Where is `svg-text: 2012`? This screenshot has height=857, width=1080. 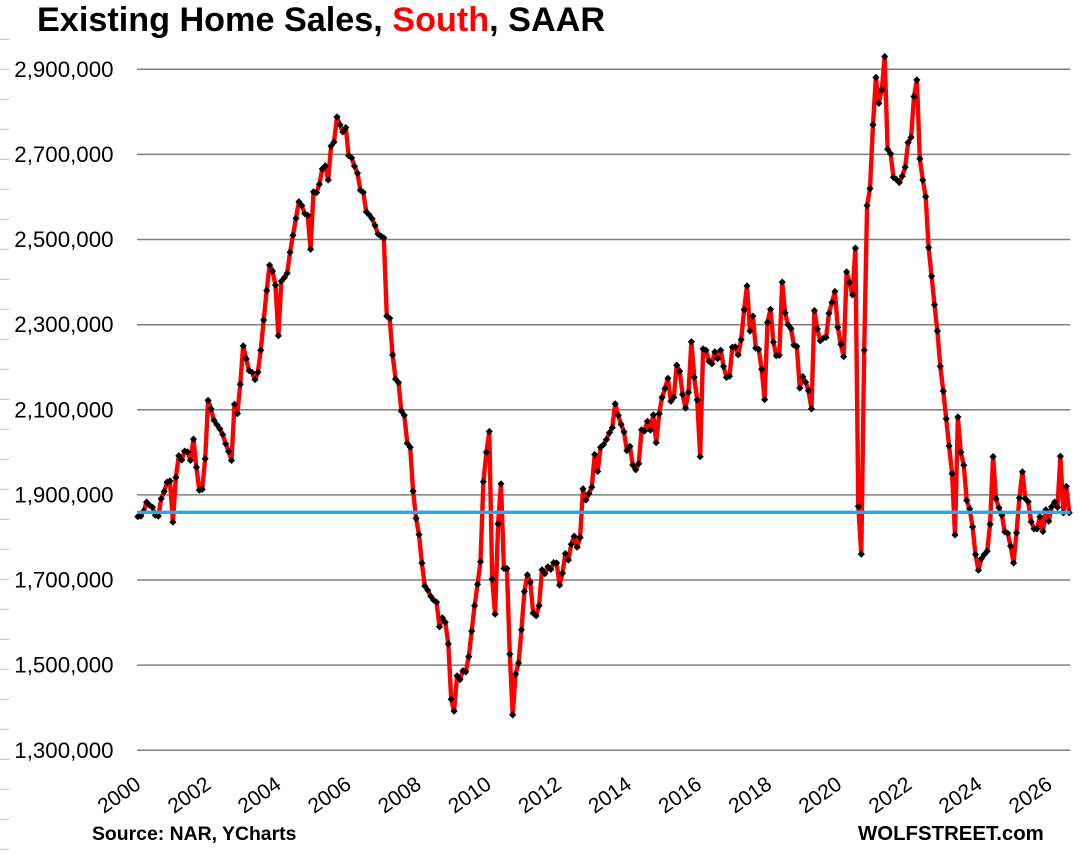 svg-text: 2012 is located at coordinates (539, 796).